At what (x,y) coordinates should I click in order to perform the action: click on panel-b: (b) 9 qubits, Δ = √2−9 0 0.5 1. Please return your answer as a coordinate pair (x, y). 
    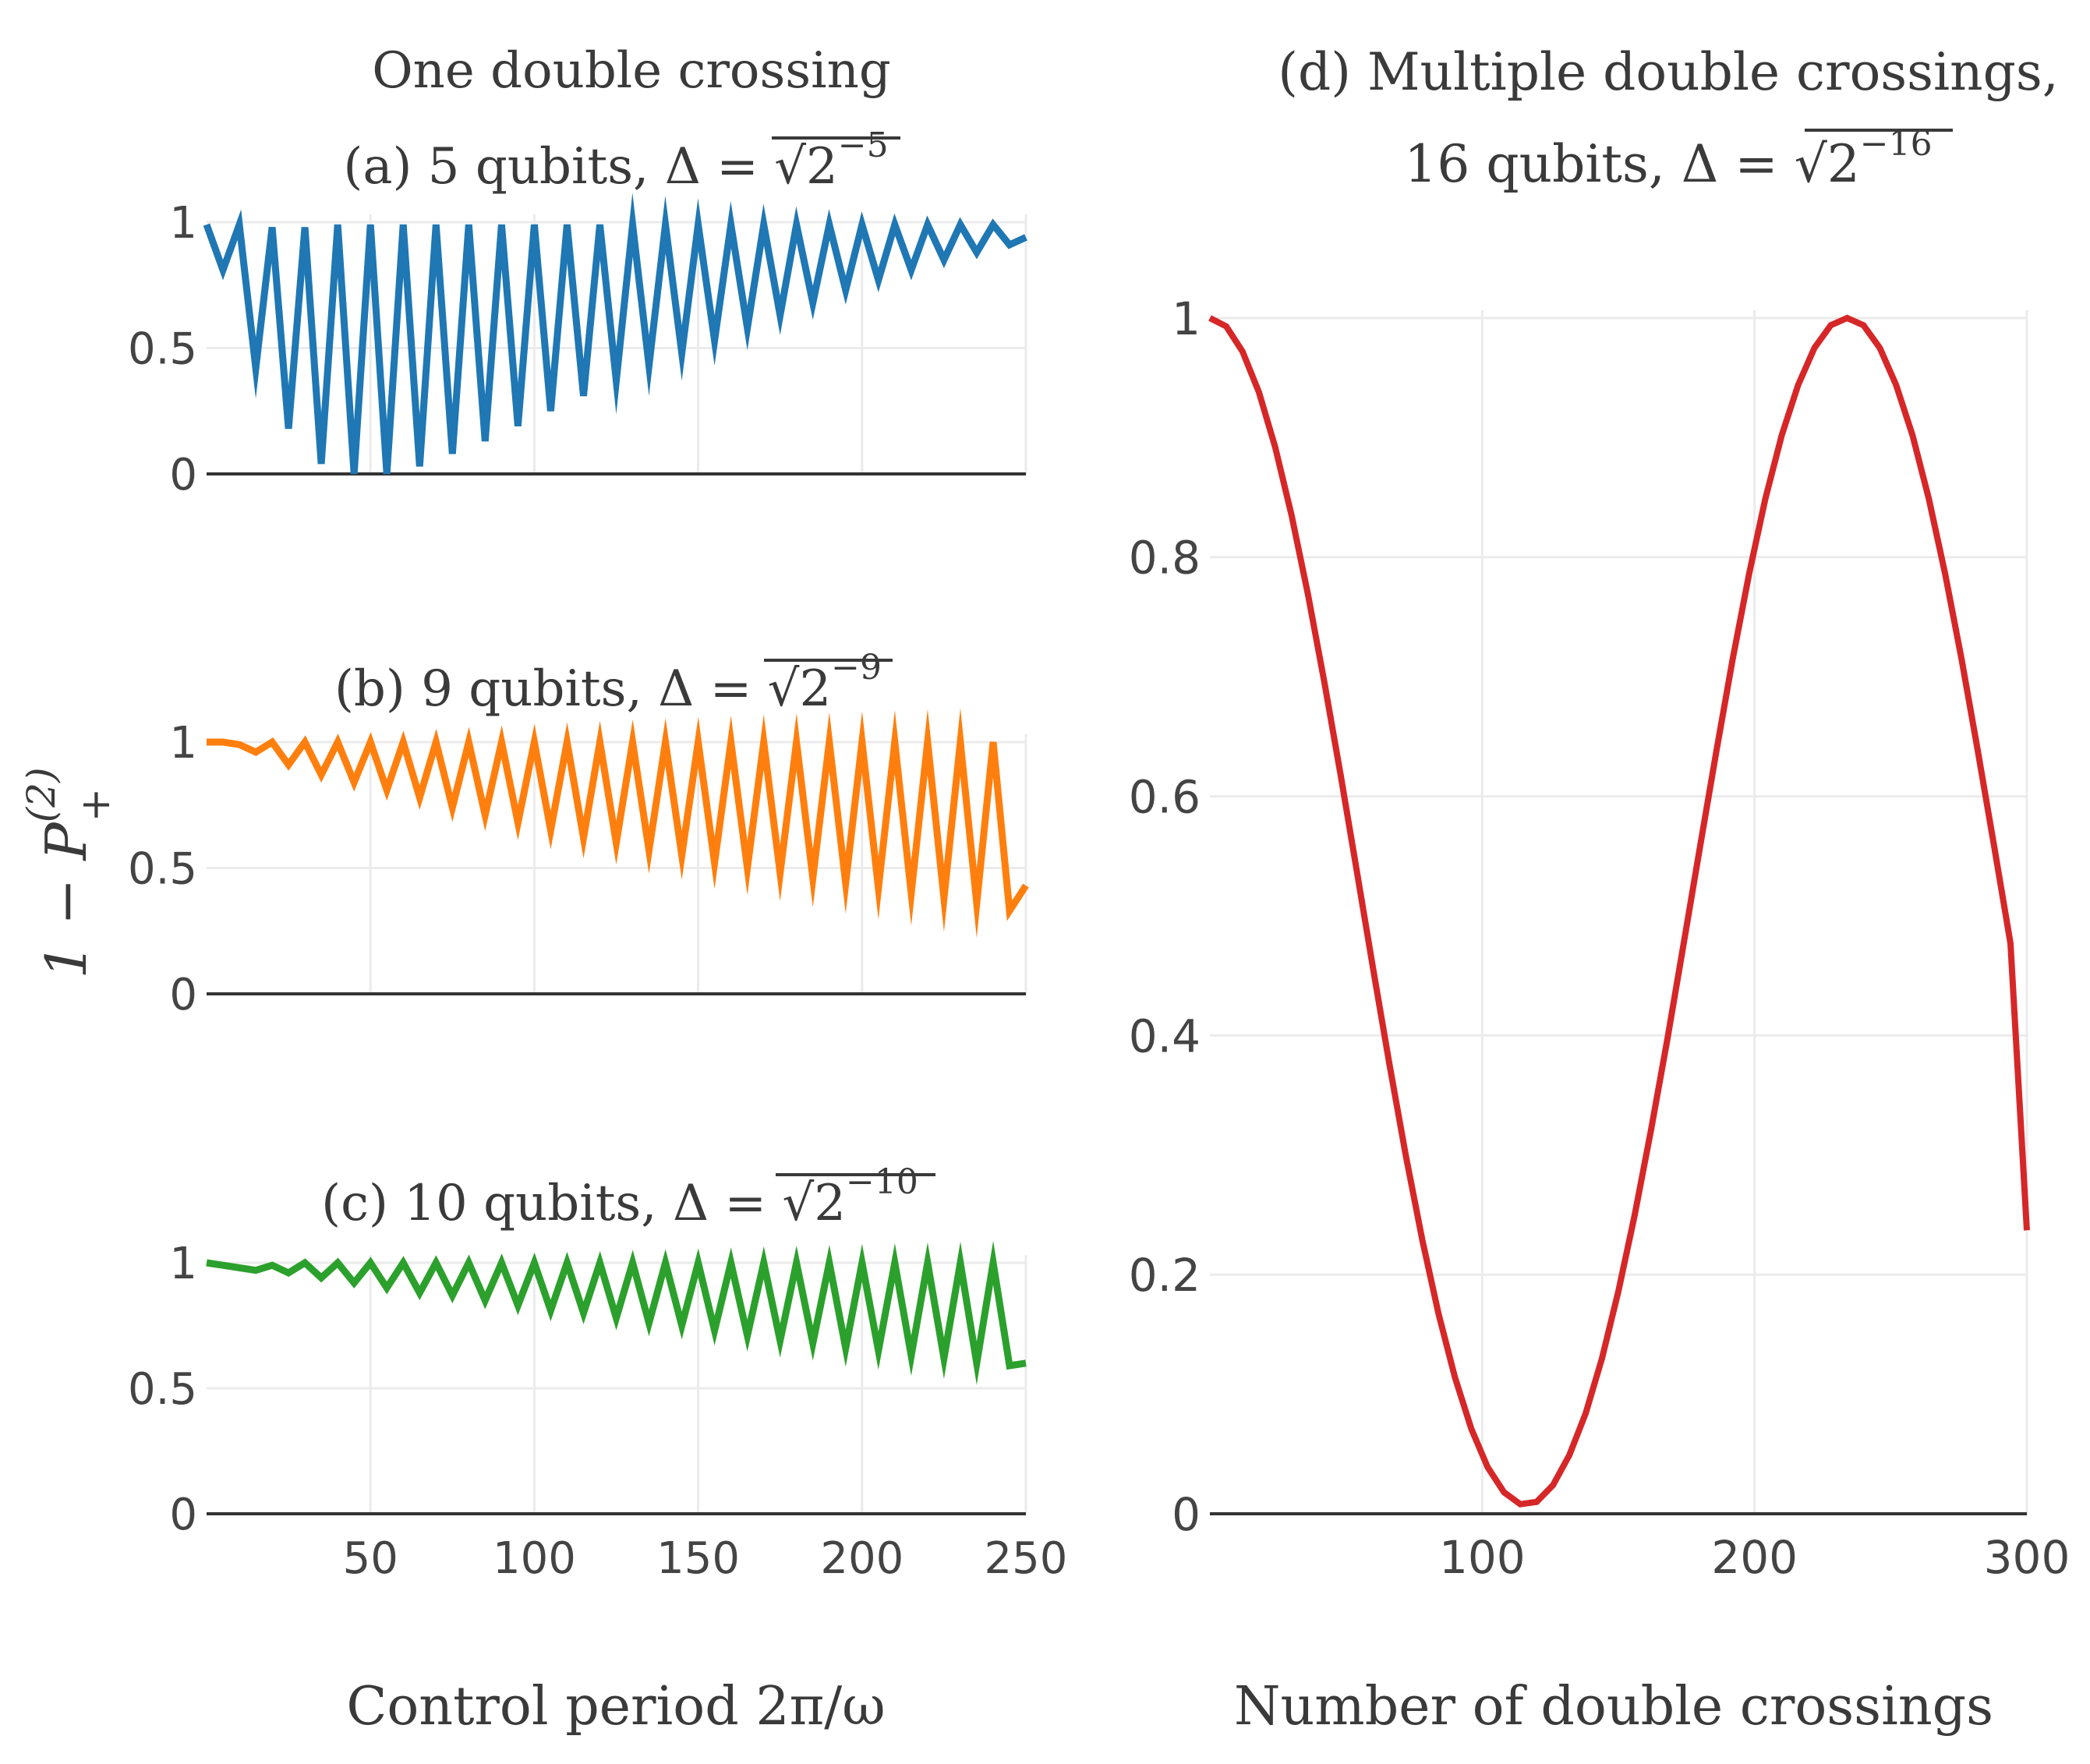
    Looking at the image, I should click on (578, 834).